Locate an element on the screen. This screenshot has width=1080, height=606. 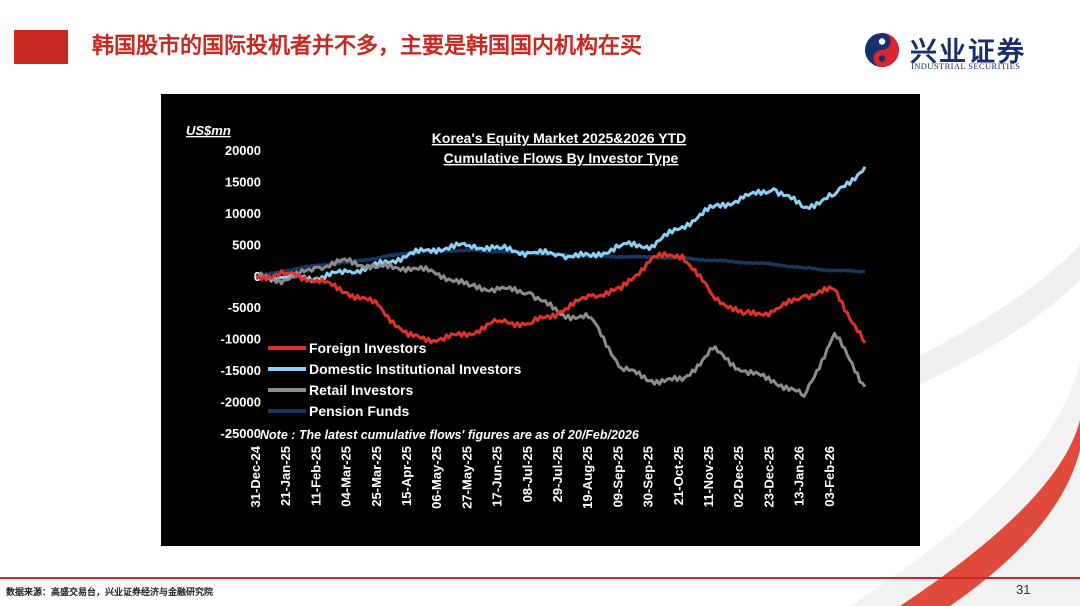
legend-label: Retail Investors is located at coordinates (361, 390).